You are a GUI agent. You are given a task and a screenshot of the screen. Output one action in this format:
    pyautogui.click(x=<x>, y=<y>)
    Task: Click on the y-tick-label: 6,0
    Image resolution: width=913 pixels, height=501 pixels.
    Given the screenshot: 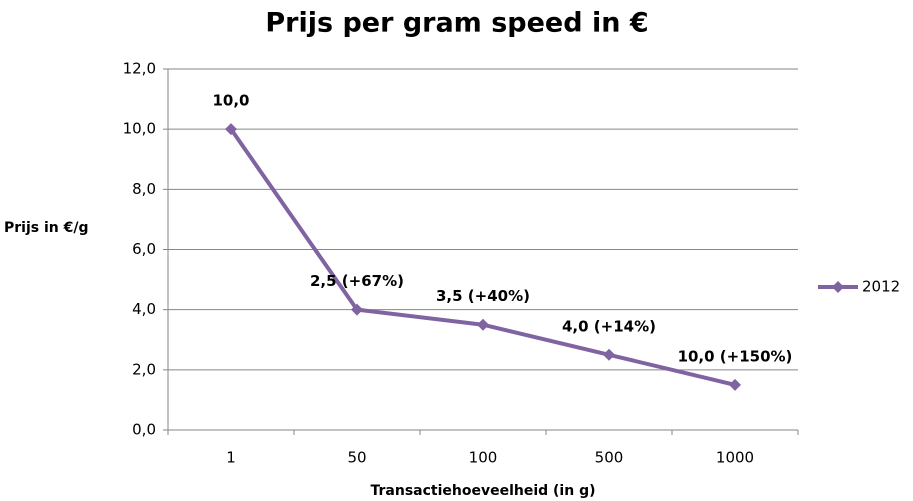 What is the action you would take?
    pyautogui.click(x=144, y=249)
    